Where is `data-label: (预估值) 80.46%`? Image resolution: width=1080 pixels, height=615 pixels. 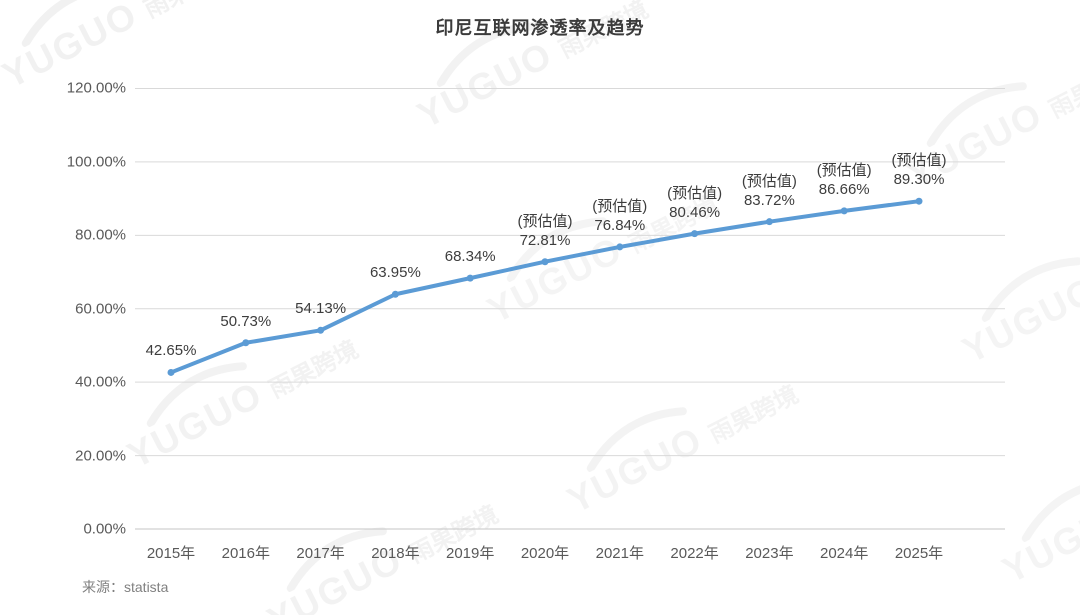
data-label: (预估值) 80.46% is located at coordinates (694, 203).